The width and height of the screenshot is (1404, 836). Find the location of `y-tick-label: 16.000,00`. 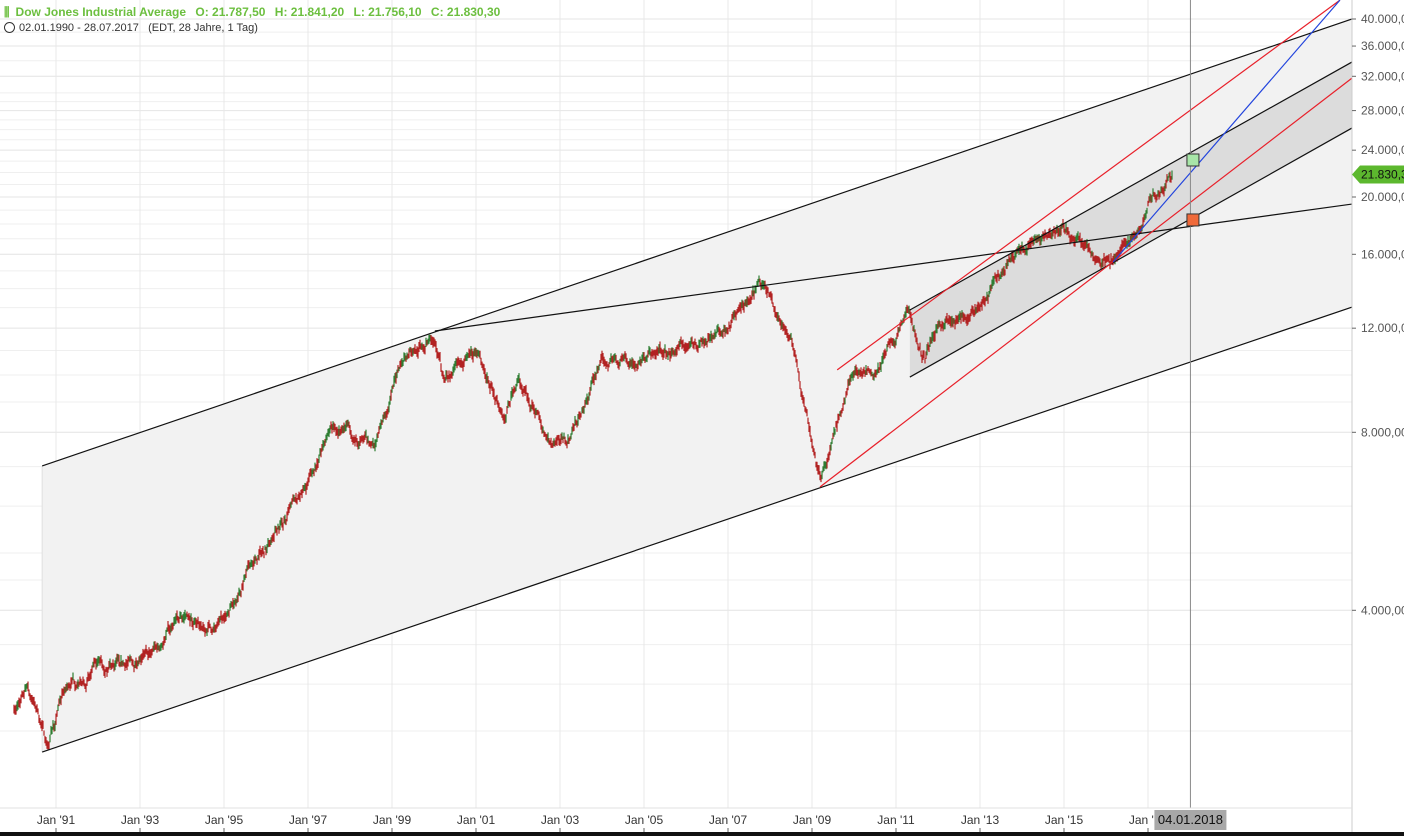

y-tick-label: 16.000,00 is located at coordinates (1382, 254).